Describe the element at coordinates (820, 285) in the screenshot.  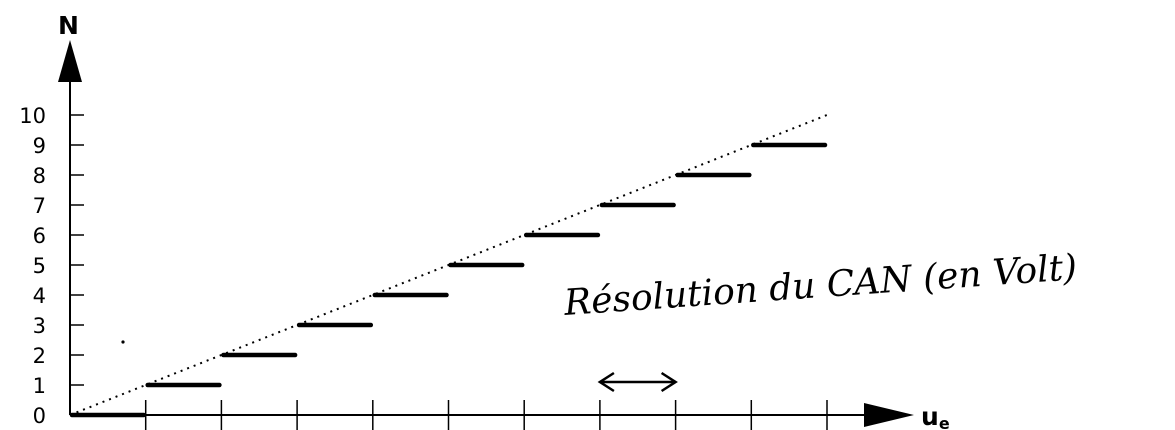
I see `resolution-annotation: Résolution du CAN (en Volt)` at that location.